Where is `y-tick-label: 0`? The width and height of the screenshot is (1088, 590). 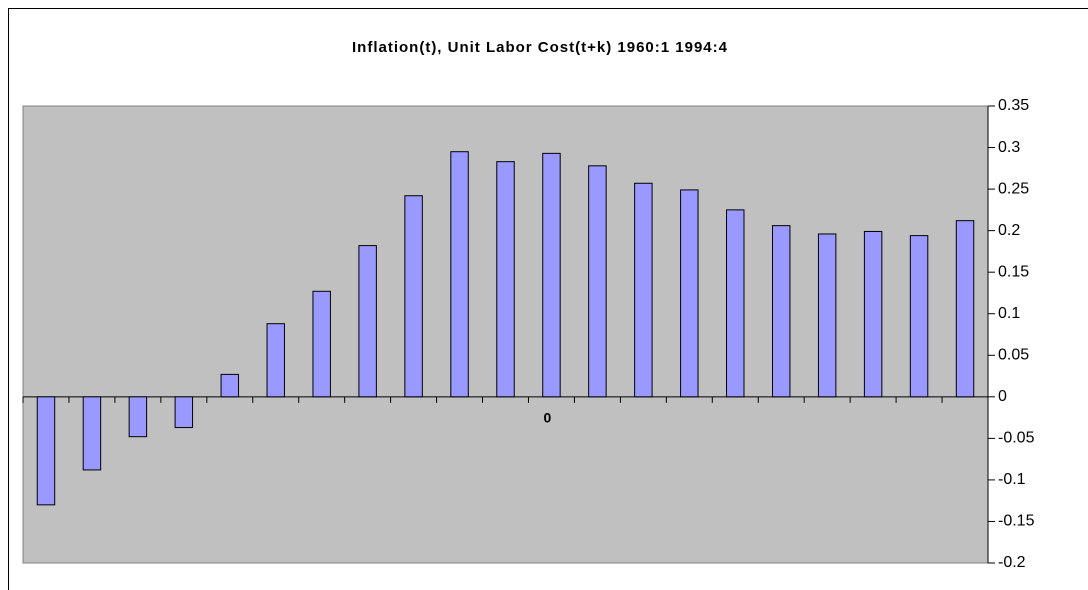 y-tick-label: 0 is located at coordinates (1002, 396).